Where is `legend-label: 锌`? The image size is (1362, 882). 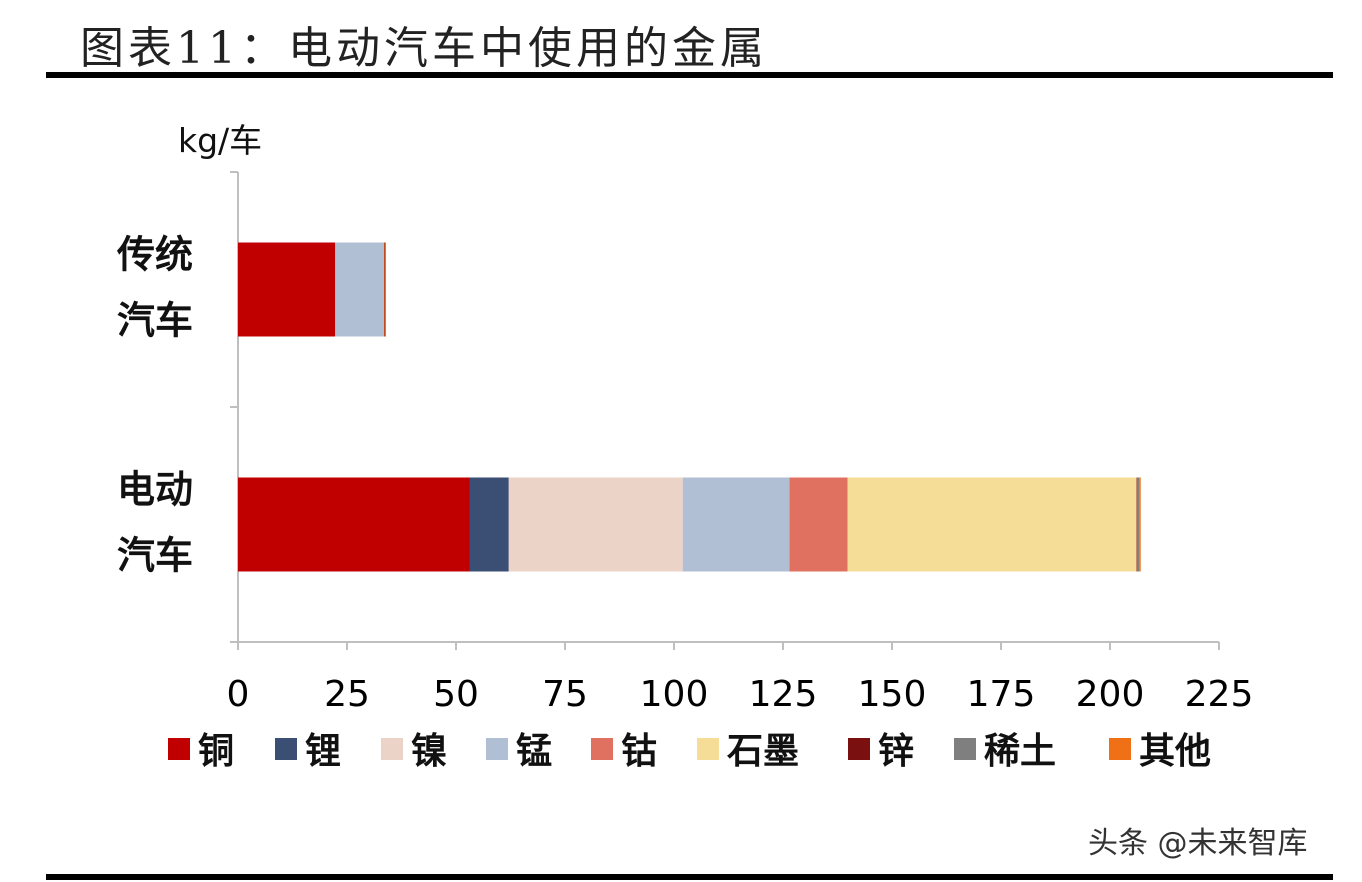
legend-label: 锌 is located at coordinates (896, 751).